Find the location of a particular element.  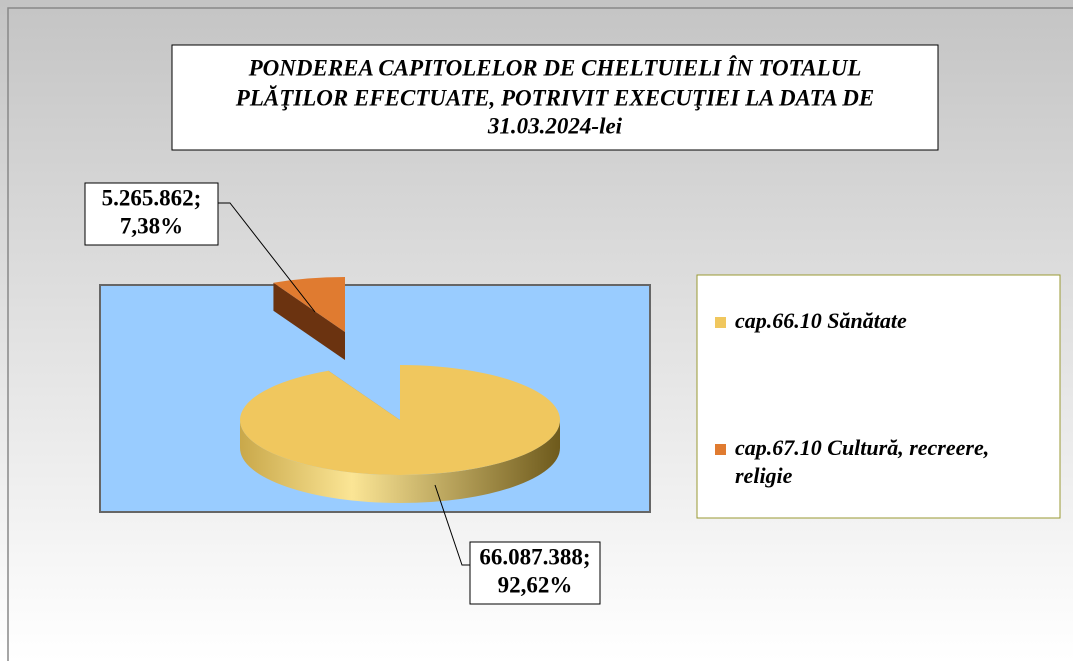

title-box is located at coordinates (555, 97).